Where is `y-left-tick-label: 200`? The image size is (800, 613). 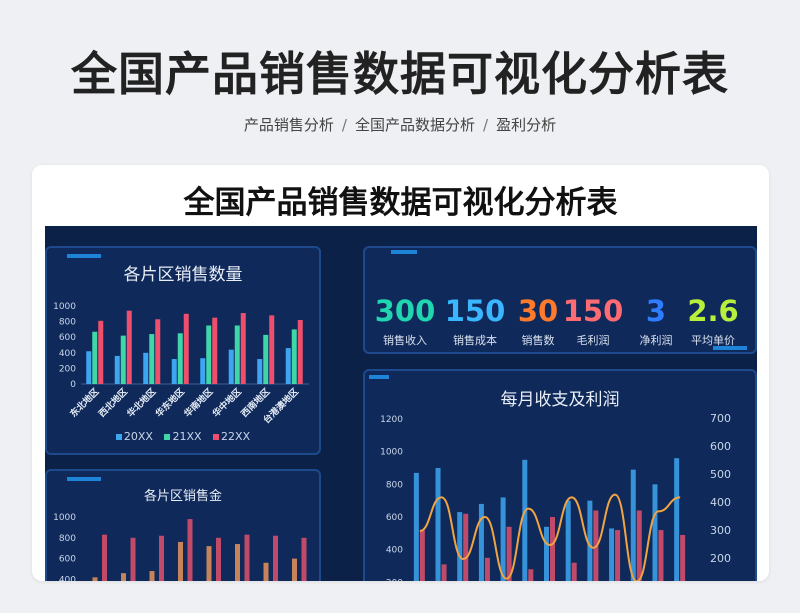
y-left-tick-label: 200 is located at coordinates (394, 579).